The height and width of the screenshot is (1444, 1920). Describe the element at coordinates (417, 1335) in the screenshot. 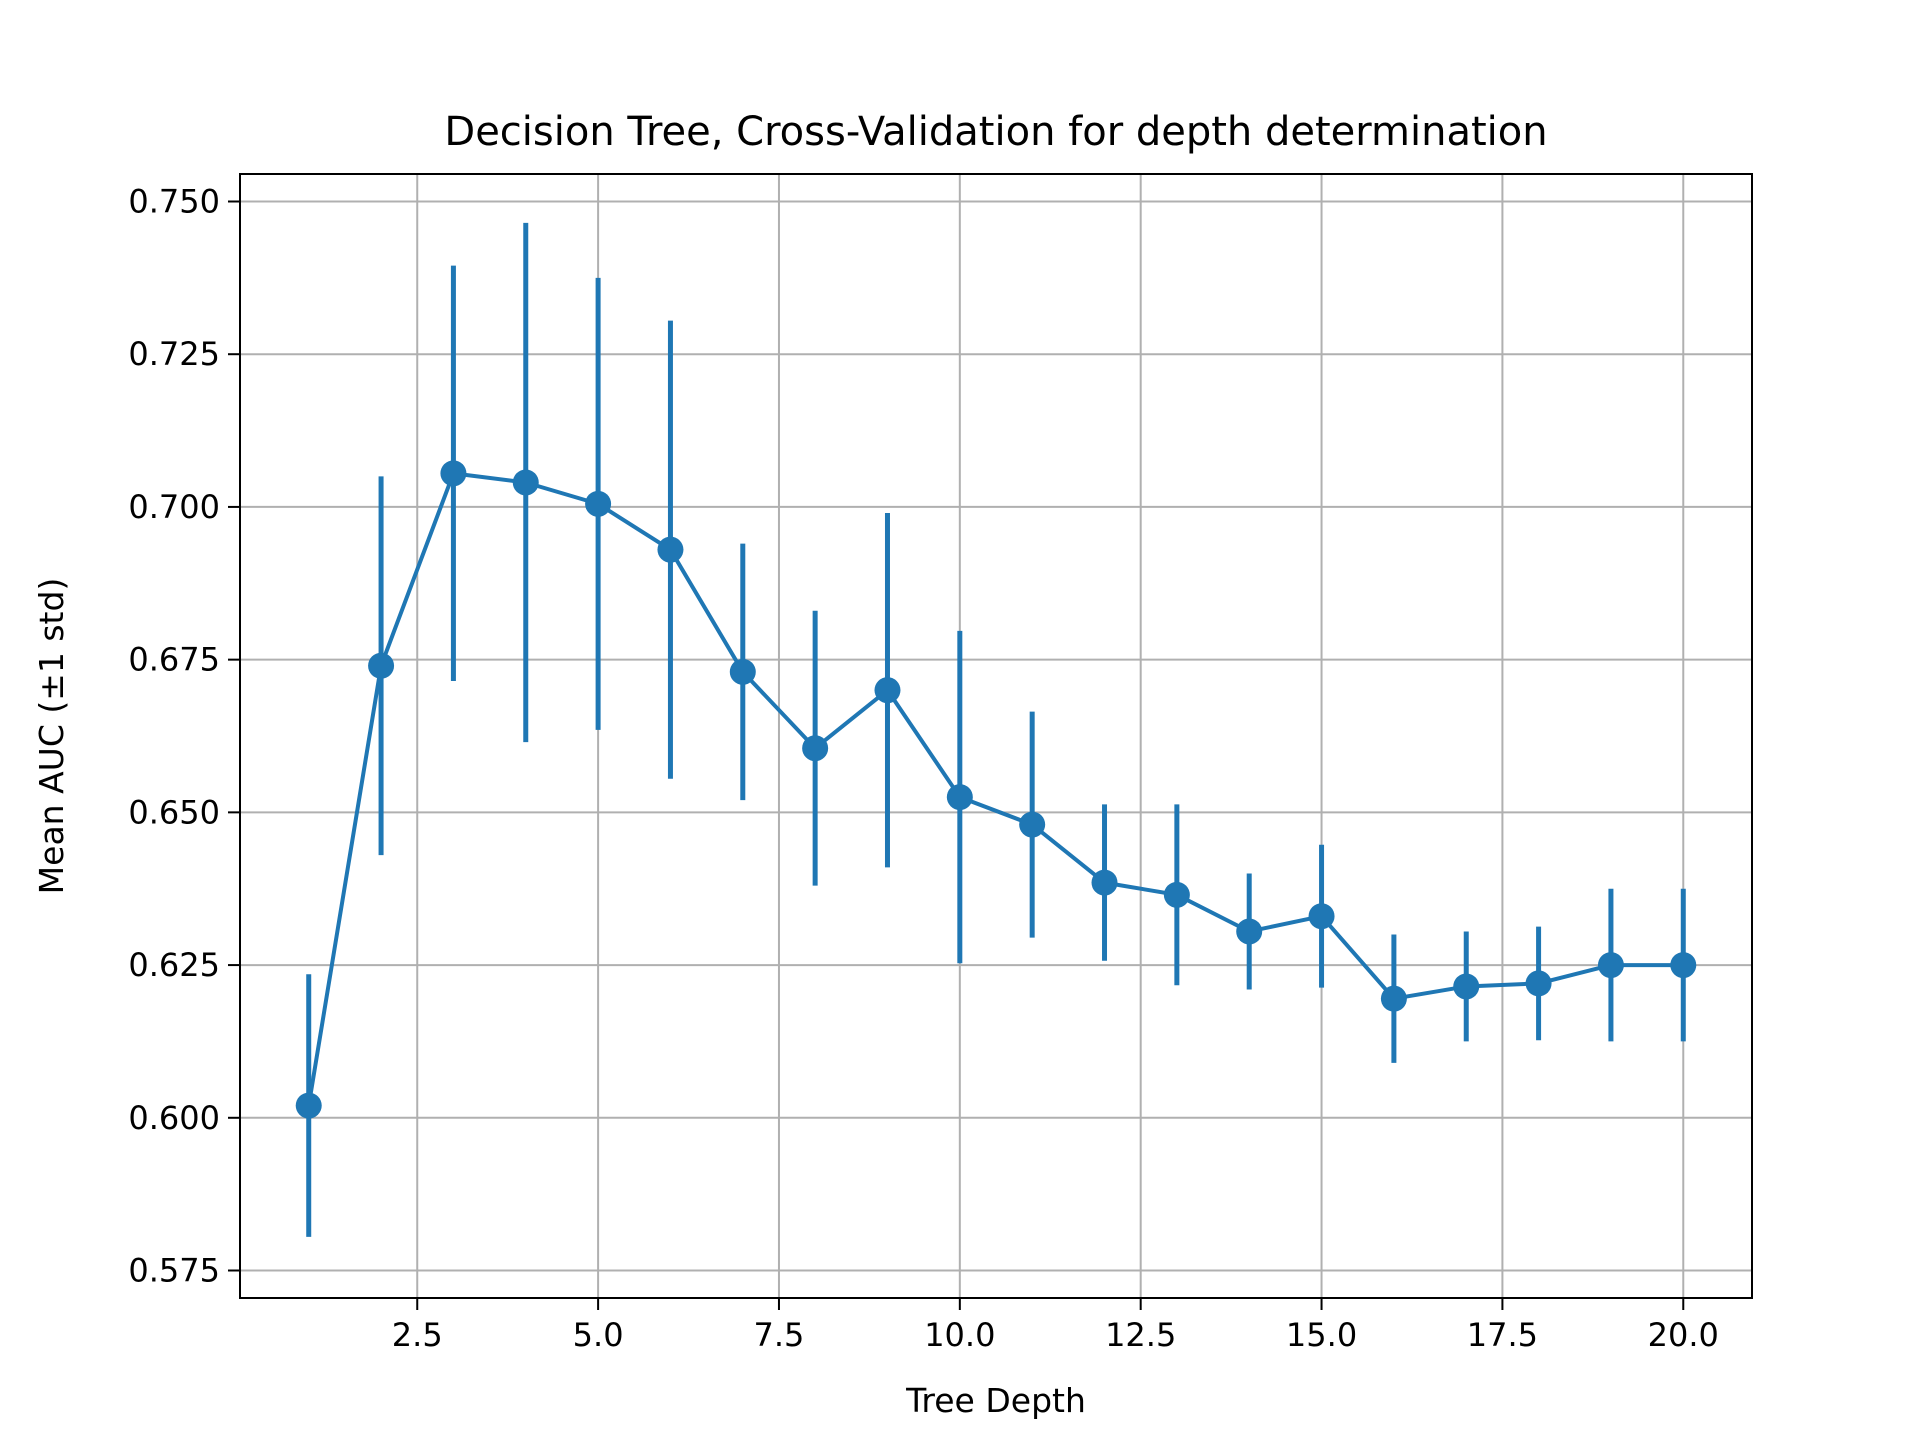

I see `x-tick-label: 2.5` at that location.